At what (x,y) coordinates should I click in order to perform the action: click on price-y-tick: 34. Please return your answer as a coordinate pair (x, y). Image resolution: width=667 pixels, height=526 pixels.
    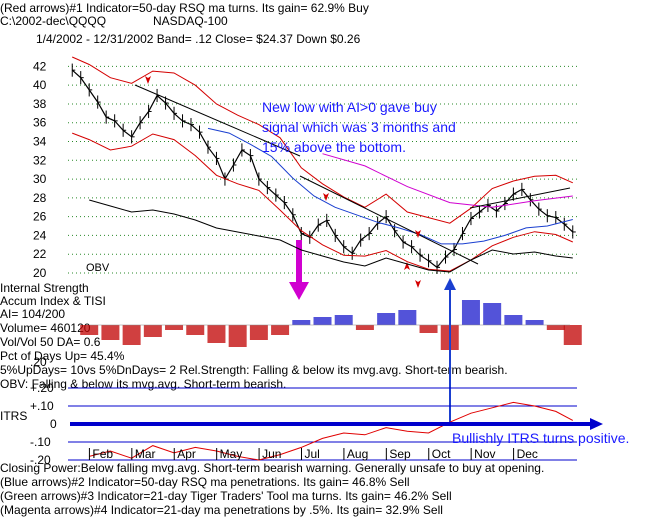
    Looking at the image, I should click on (40, 142).